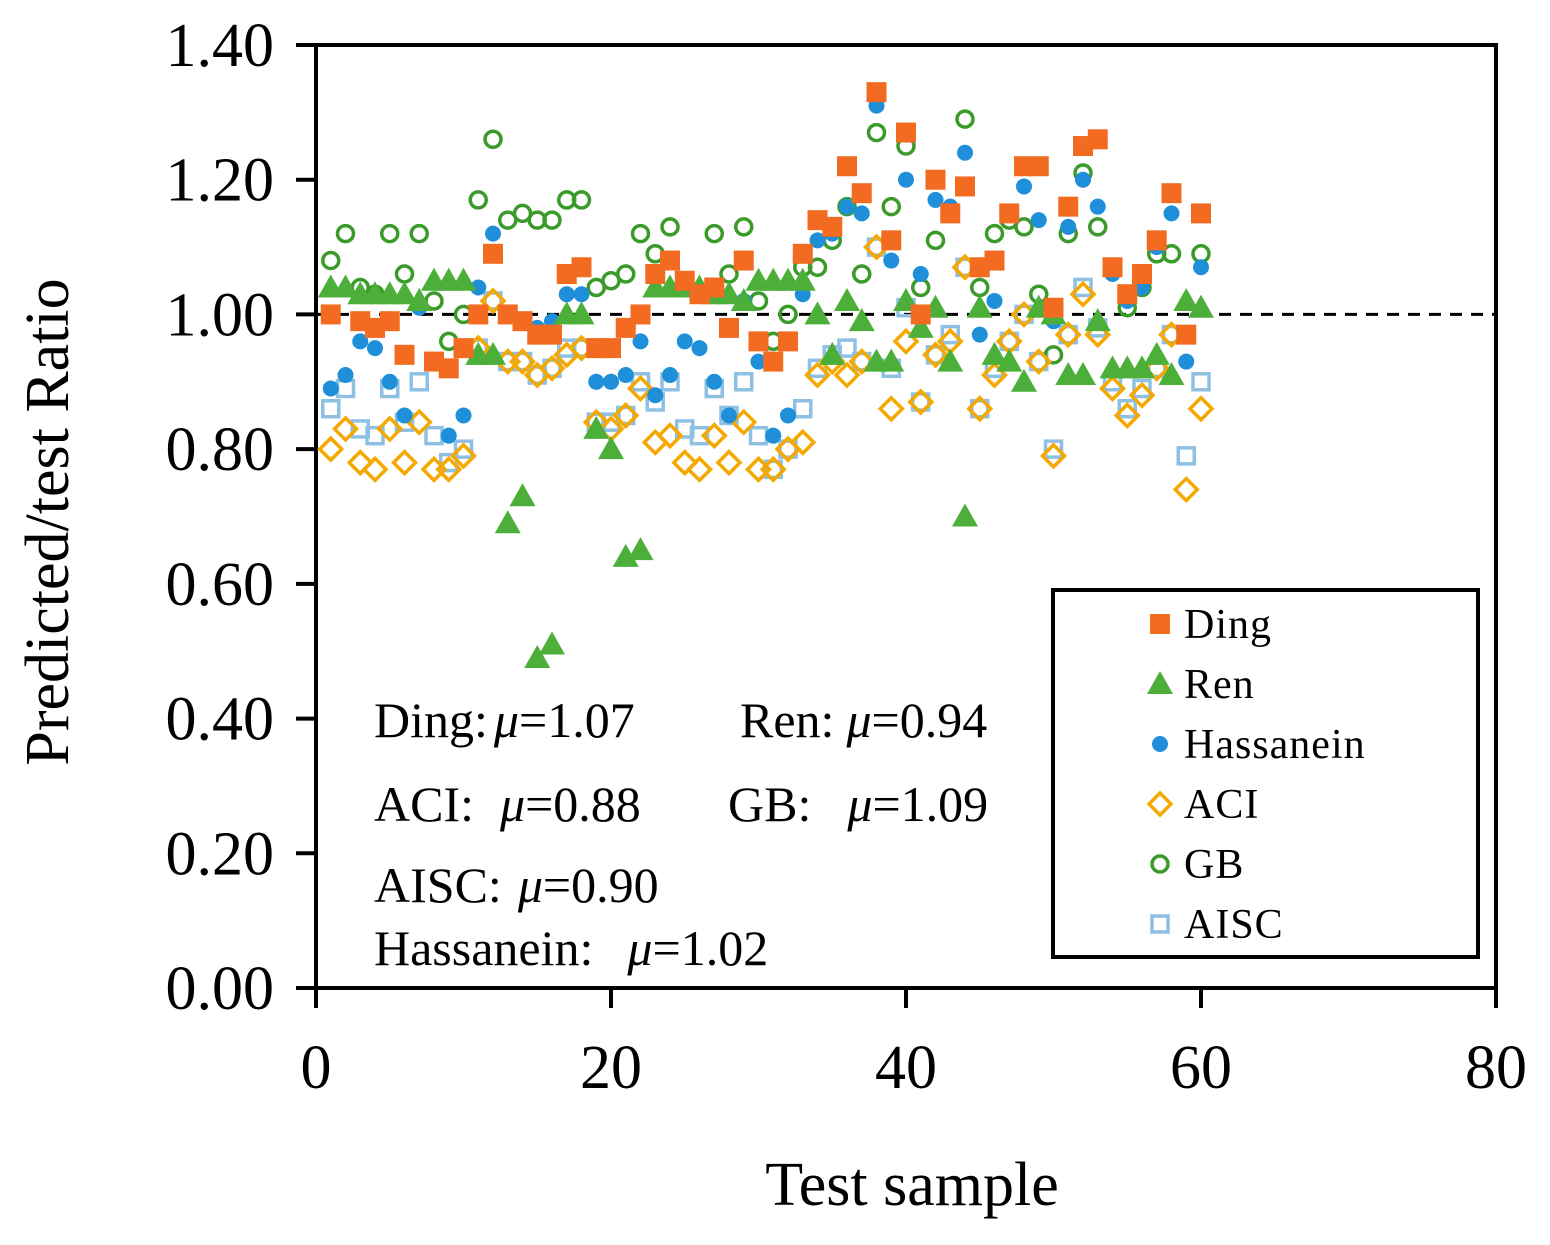 The height and width of the screenshot is (1245, 1550). Describe the element at coordinates (220, 720) in the screenshot. I see `y-tick-label: 0.40` at that location.